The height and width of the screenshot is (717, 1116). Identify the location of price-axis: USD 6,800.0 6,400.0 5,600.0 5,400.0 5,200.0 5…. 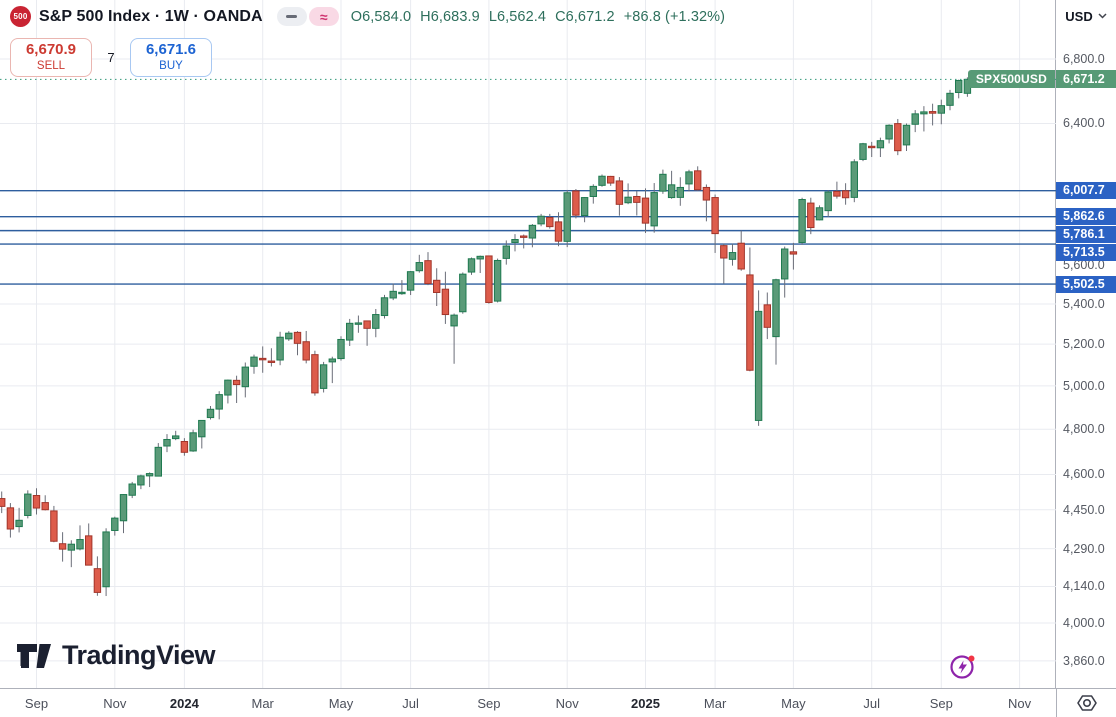
(1086, 344).